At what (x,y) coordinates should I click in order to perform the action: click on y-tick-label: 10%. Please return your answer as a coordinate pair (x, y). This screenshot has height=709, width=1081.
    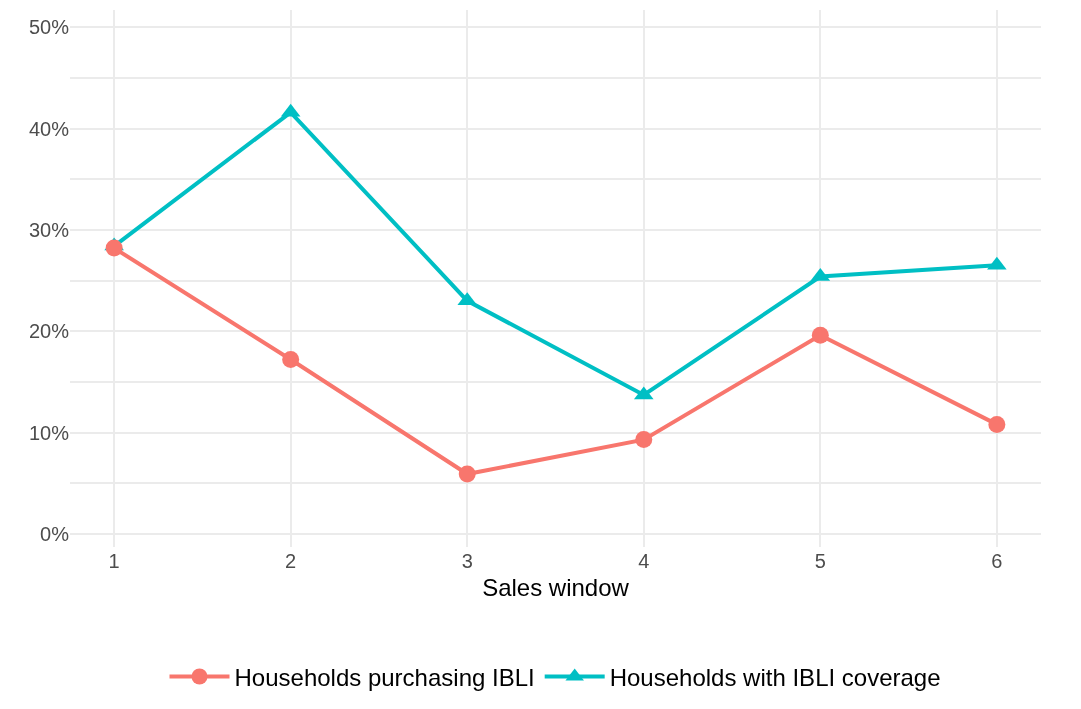
    Looking at the image, I should click on (49, 432).